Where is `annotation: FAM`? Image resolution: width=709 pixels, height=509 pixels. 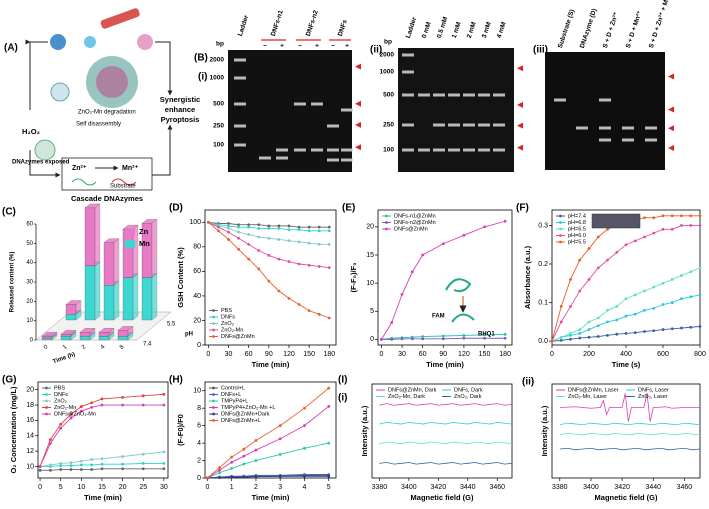
annotation: FAM is located at coordinates (438, 317).